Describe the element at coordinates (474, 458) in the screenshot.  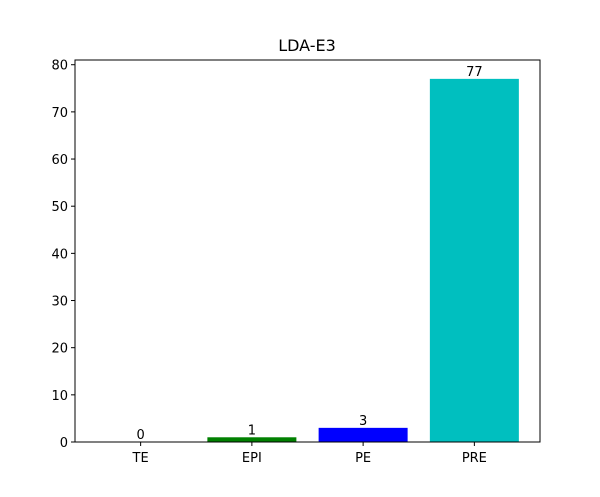
I see `x-tick-label-pre: PRE` at that location.